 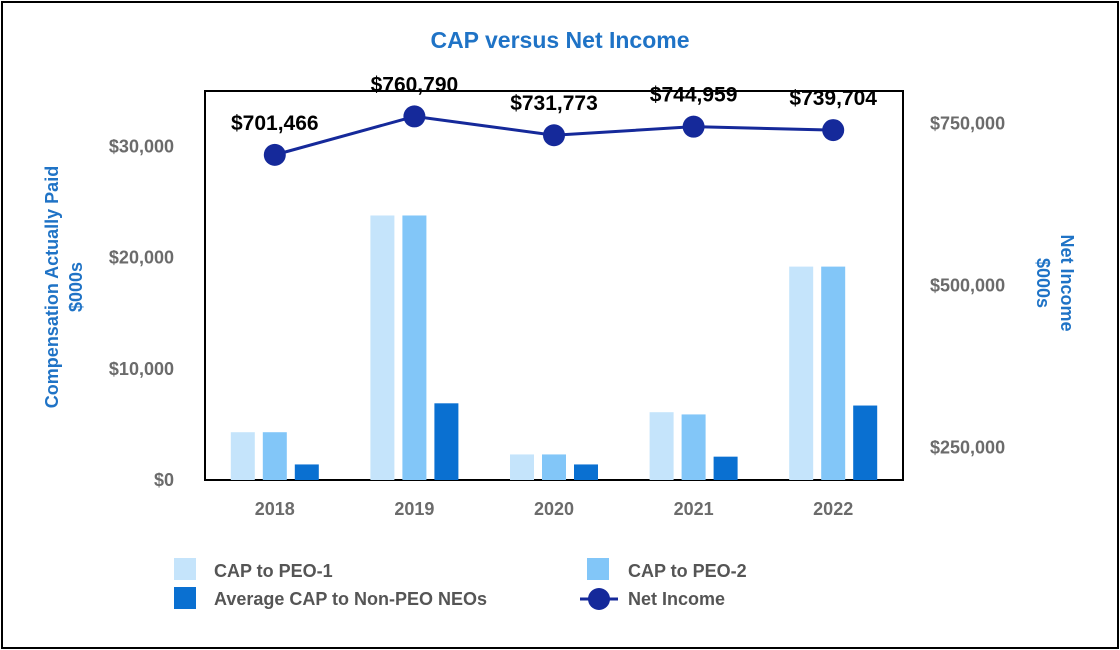 What do you see at coordinates (1067, 282) in the screenshot?
I see `right-axis-label-line-1: Net Income` at bounding box center [1067, 282].